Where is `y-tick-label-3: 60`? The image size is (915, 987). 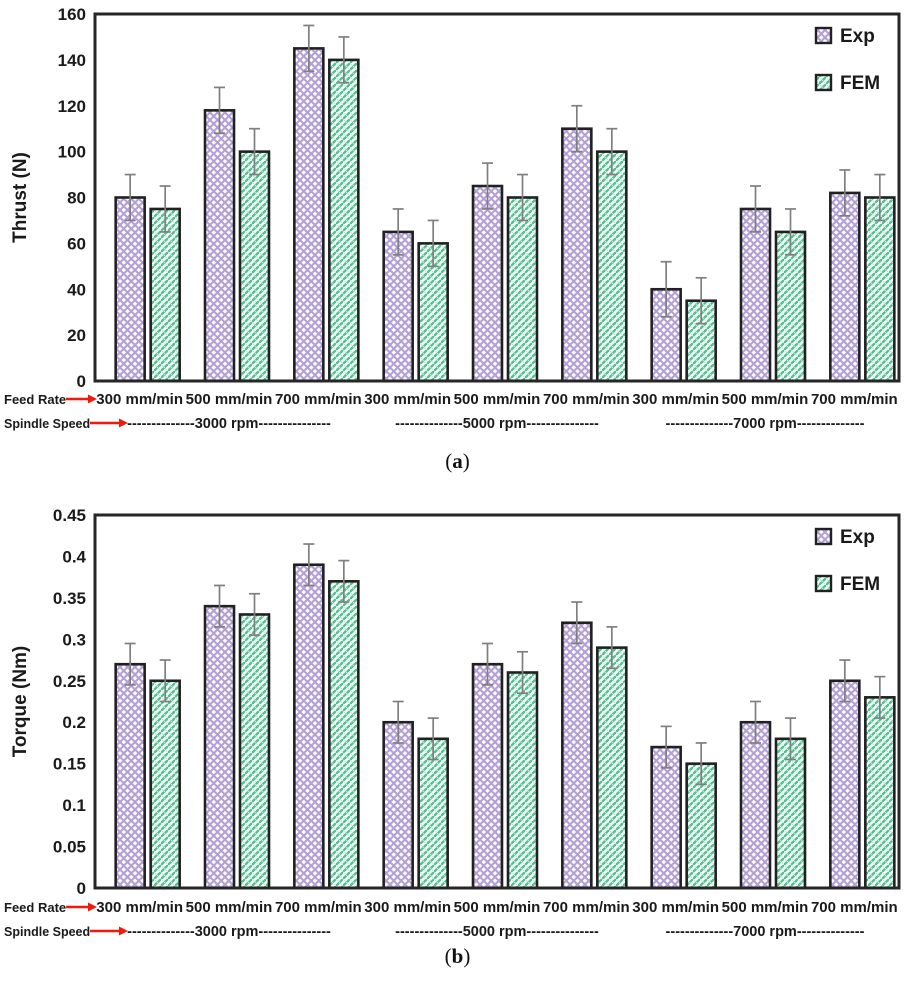
y-tick-label-3: 60 is located at coordinates (76, 243).